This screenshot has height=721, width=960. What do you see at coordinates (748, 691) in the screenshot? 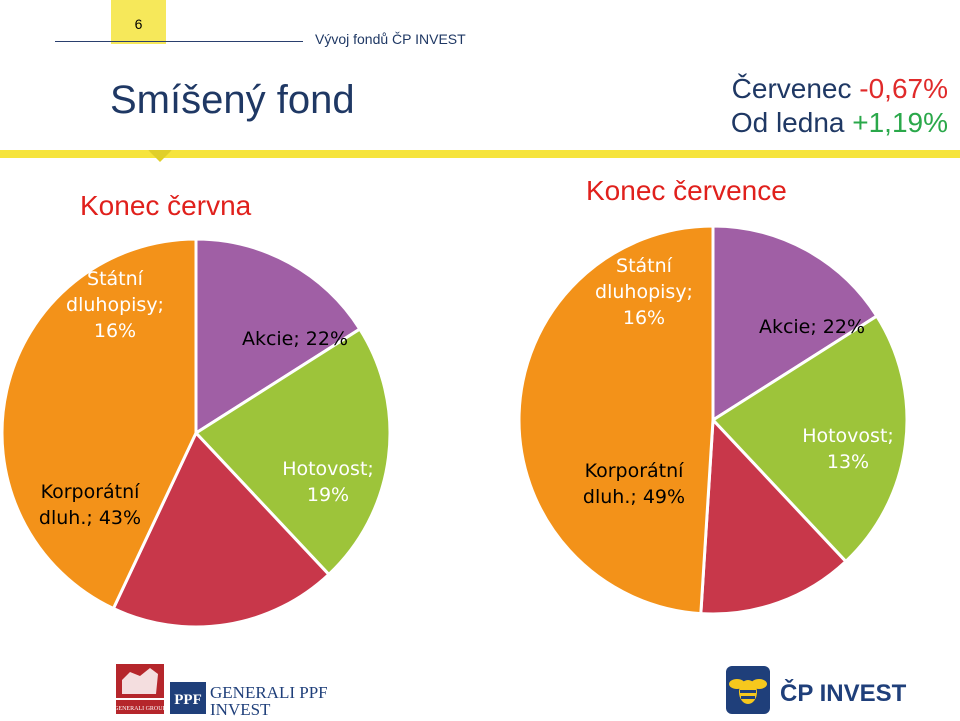
I see `bee-icon` at bounding box center [748, 691].